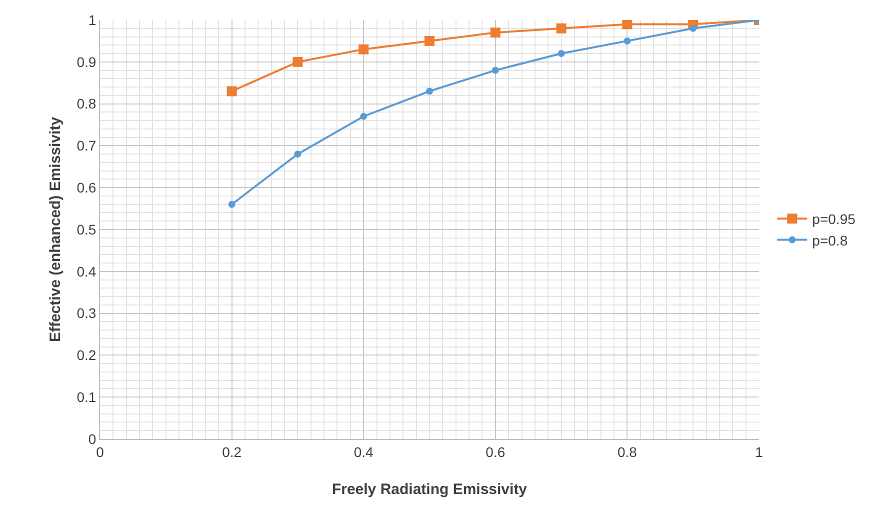  What do you see at coordinates (759, 452) in the screenshot?
I see `x-tick-label: 1` at bounding box center [759, 452].